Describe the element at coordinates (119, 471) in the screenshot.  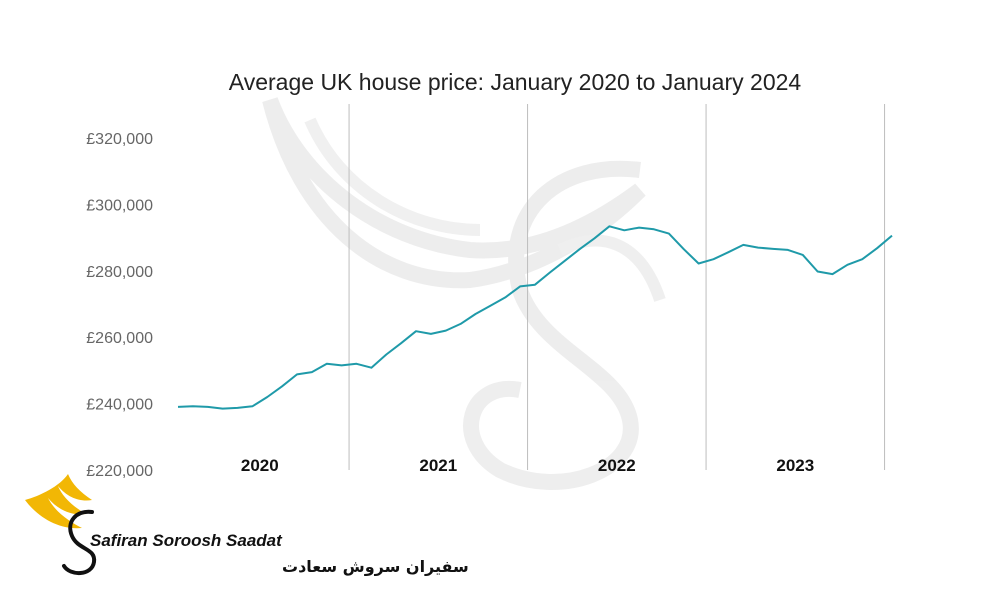
I see `y-tick-label: £220,000` at that location.